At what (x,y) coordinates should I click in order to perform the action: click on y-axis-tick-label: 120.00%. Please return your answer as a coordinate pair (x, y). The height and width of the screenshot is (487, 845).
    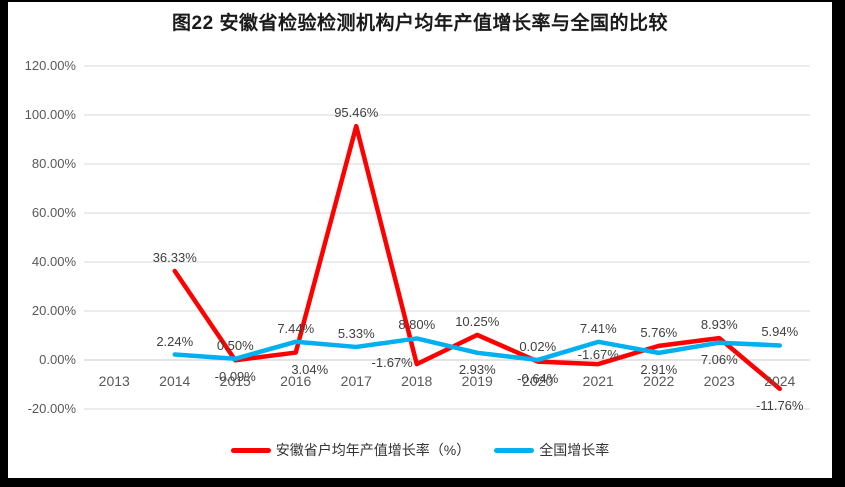
    Looking at the image, I should click on (50, 65).